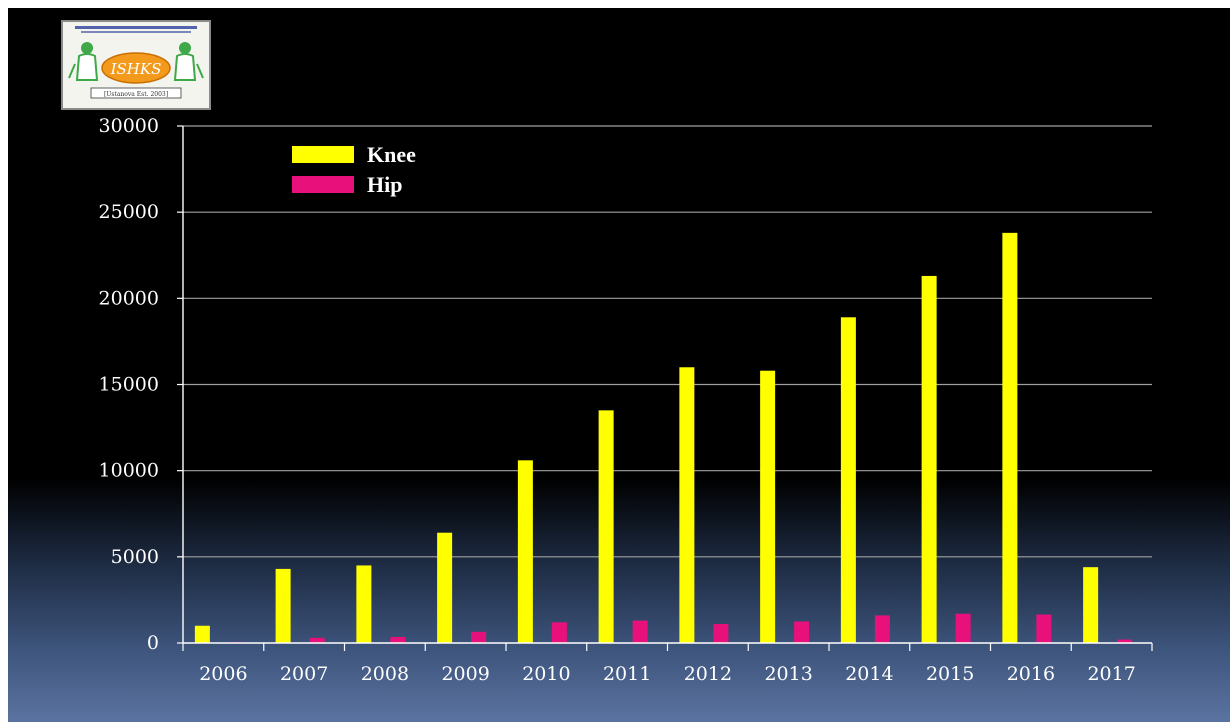 The width and height of the screenshot is (1230, 722). I want to click on x-tick-label: 2009, so click(465, 674).